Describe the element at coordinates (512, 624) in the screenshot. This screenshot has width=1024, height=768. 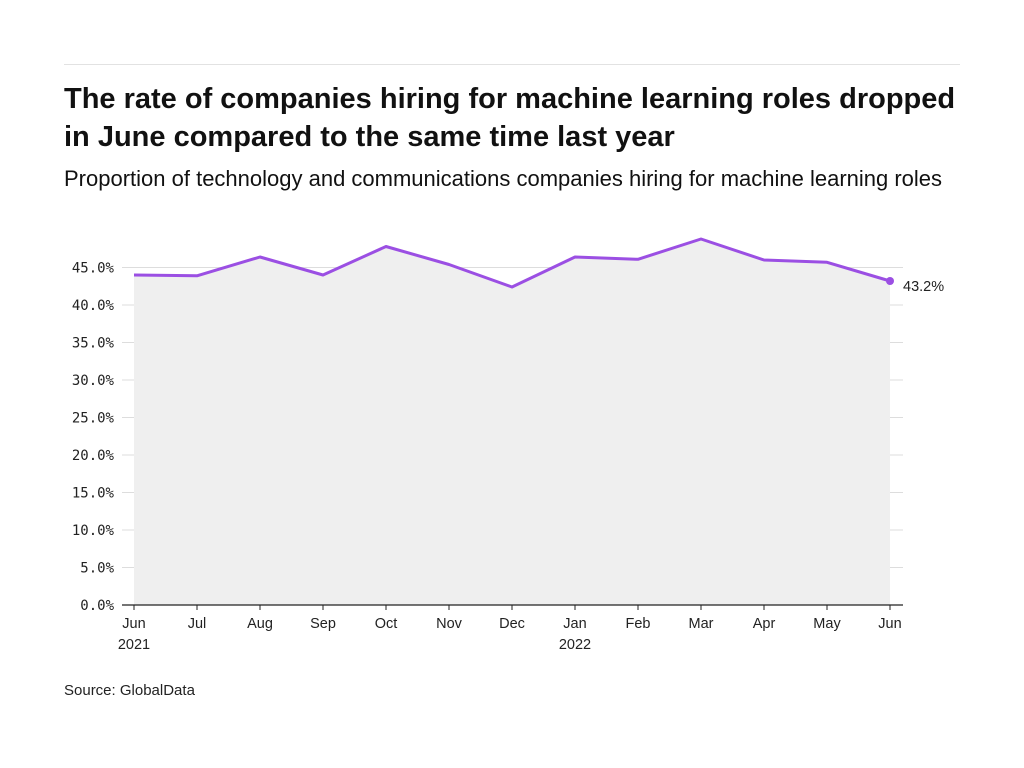
I see `x-tick-label: Dec` at that location.